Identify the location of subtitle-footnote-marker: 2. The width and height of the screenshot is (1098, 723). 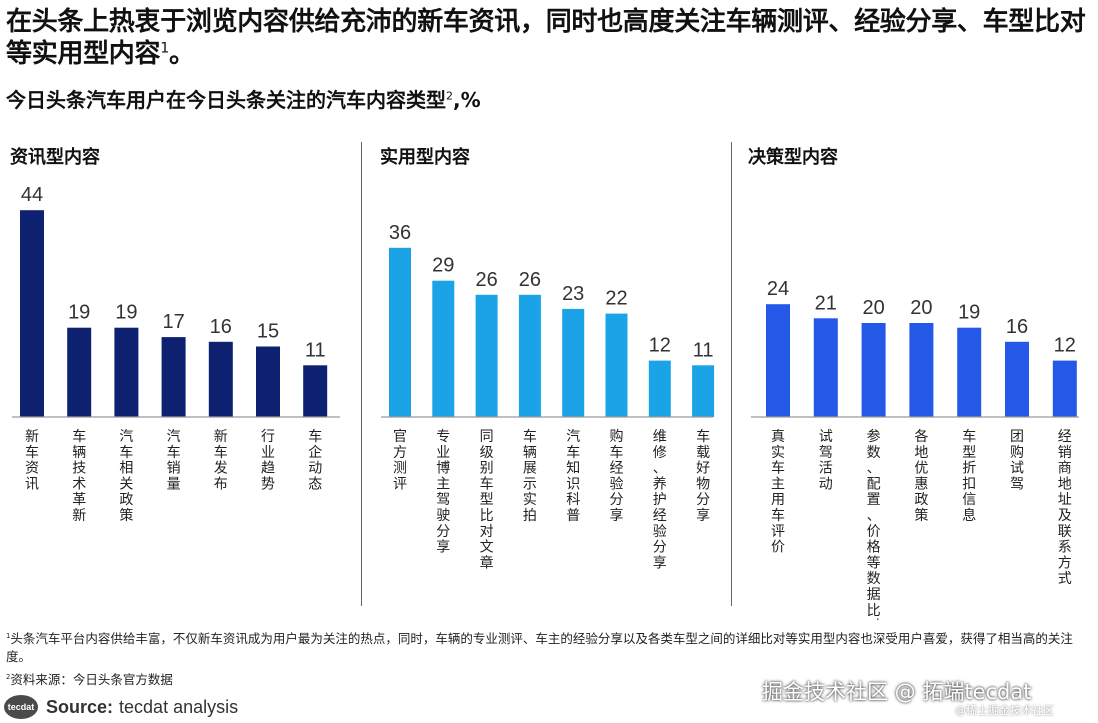
(449, 96).